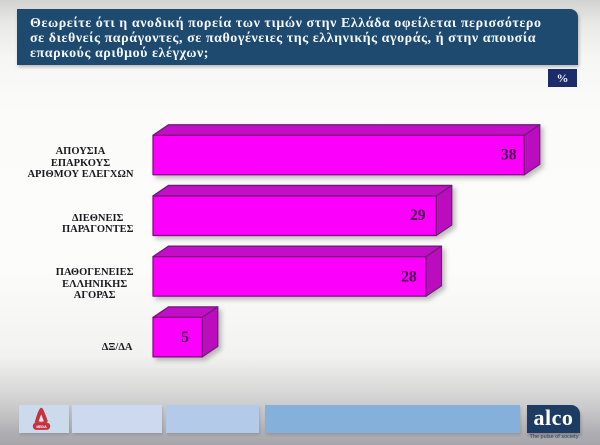  I want to click on svg-text: 28, so click(409, 277).